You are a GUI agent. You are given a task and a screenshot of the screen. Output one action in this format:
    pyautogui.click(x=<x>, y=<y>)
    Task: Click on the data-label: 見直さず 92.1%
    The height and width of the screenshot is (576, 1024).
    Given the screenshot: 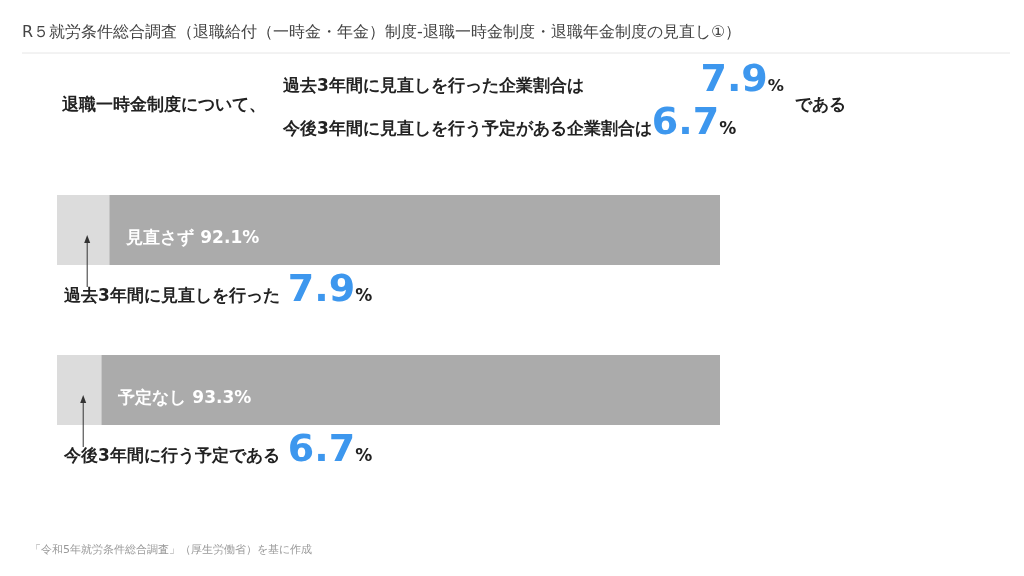 What is the action you would take?
    pyautogui.click(x=192, y=237)
    